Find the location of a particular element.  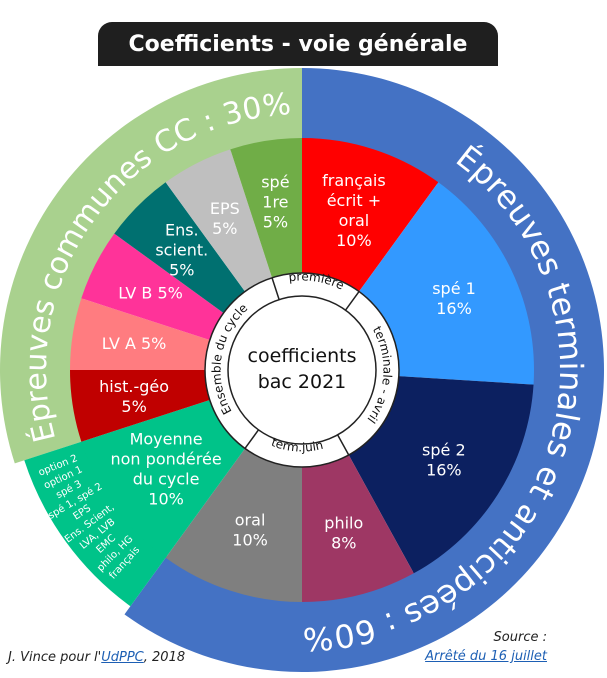

segment-label-oral: oral 10% is located at coordinates (250, 529).